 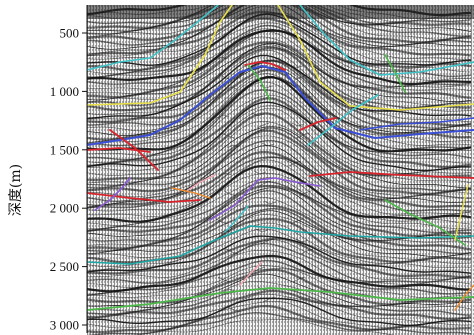 I want to click on horizon-cyan-upper, so click(x=153, y=38).